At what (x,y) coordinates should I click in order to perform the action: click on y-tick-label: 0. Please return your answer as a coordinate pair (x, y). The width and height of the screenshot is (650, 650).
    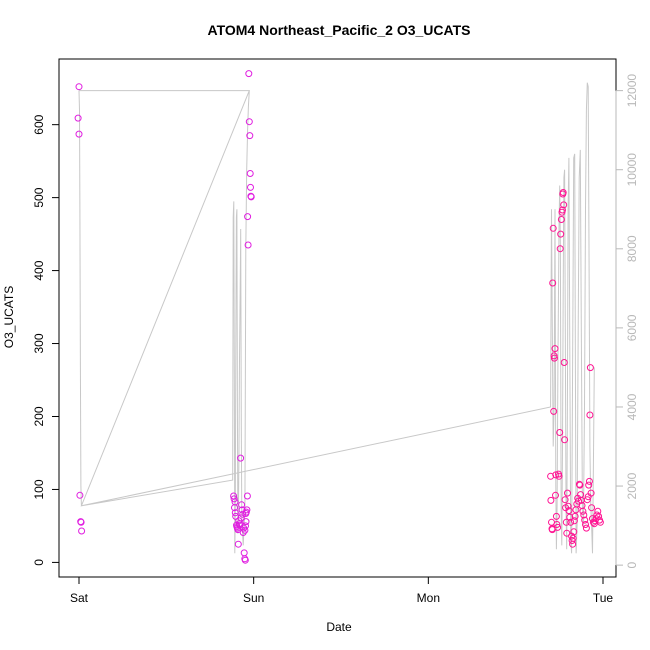
    Looking at the image, I should click on (39, 562).